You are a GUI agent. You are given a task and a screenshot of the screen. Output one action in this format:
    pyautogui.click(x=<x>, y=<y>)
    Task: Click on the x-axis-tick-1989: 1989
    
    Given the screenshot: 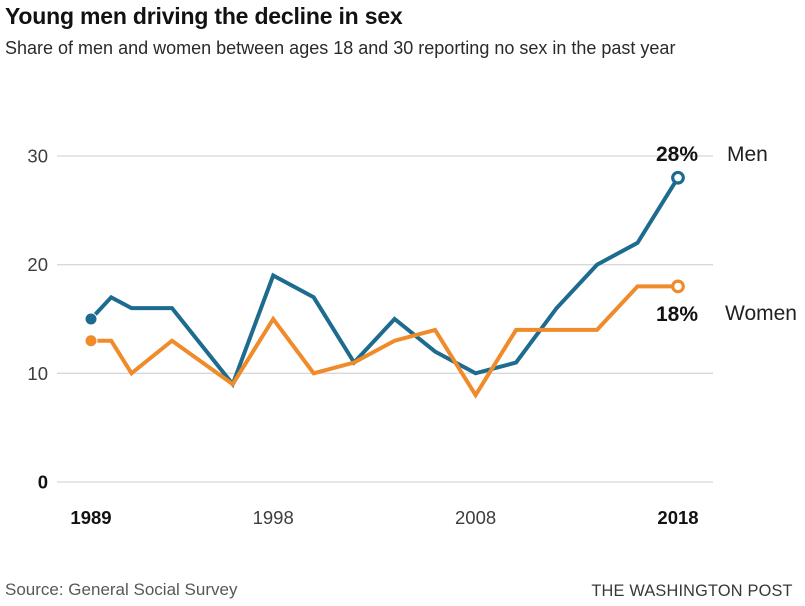 What is the action you would take?
    pyautogui.click(x=90, y=517)
    